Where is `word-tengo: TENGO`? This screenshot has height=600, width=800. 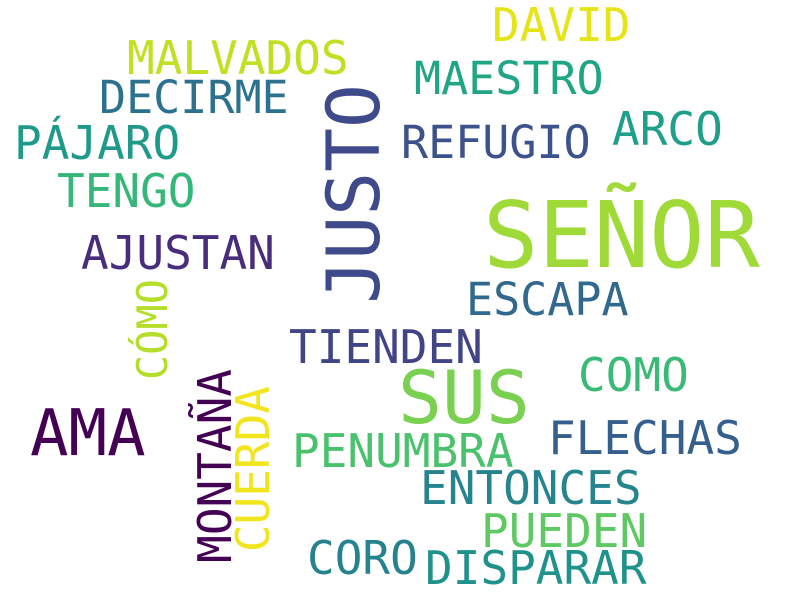
word-tengo: TENGO is located at coordinates (126, 191).